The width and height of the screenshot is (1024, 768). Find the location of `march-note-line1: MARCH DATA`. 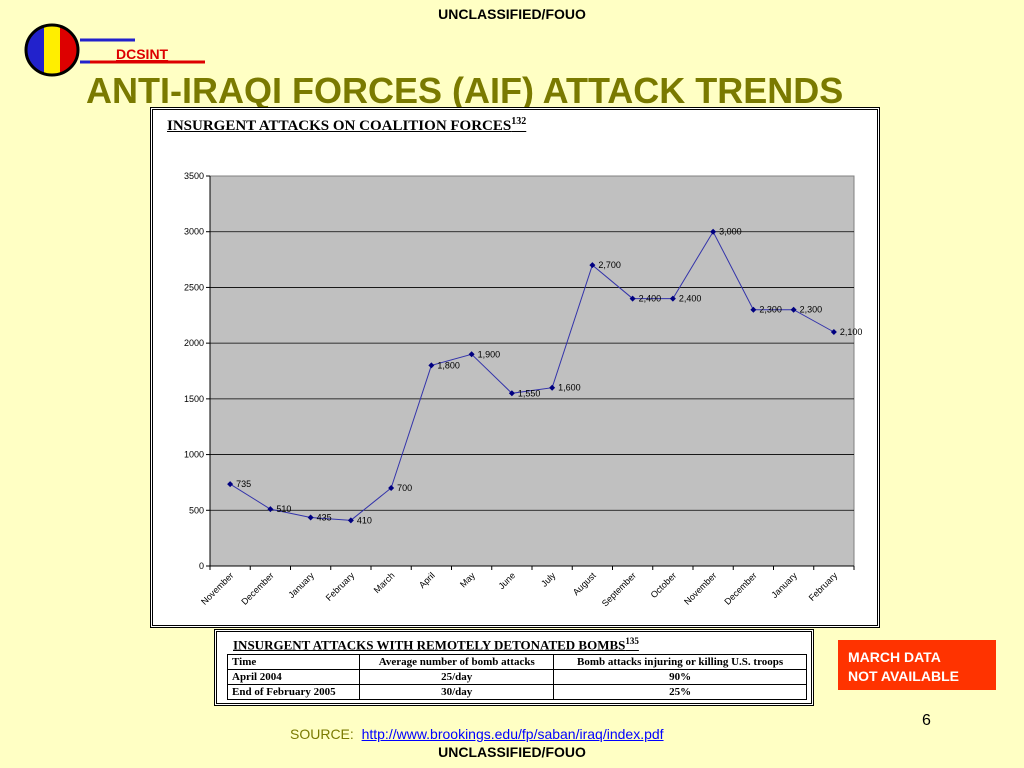

march-note-line1: MARCH DATA is located at coordinates (894, 657).